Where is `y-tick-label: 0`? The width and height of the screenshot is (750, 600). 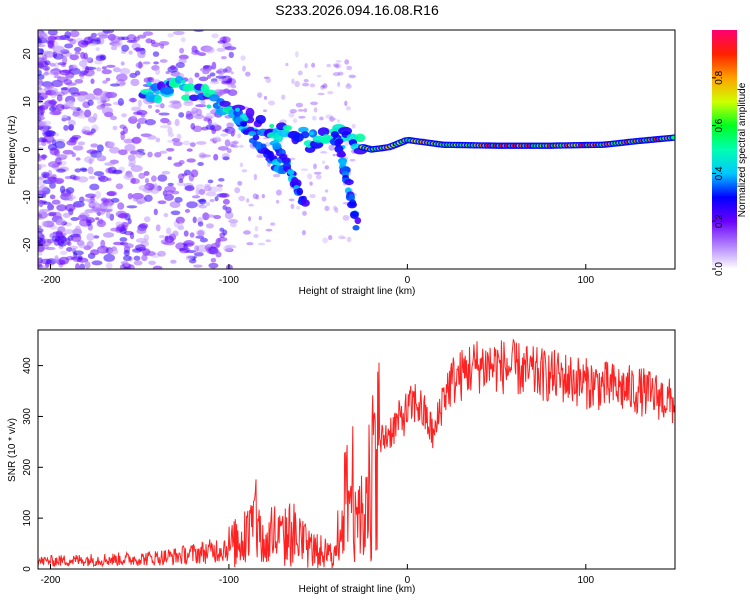 y-tick-label: 0 is located at coordinates (27, 149).